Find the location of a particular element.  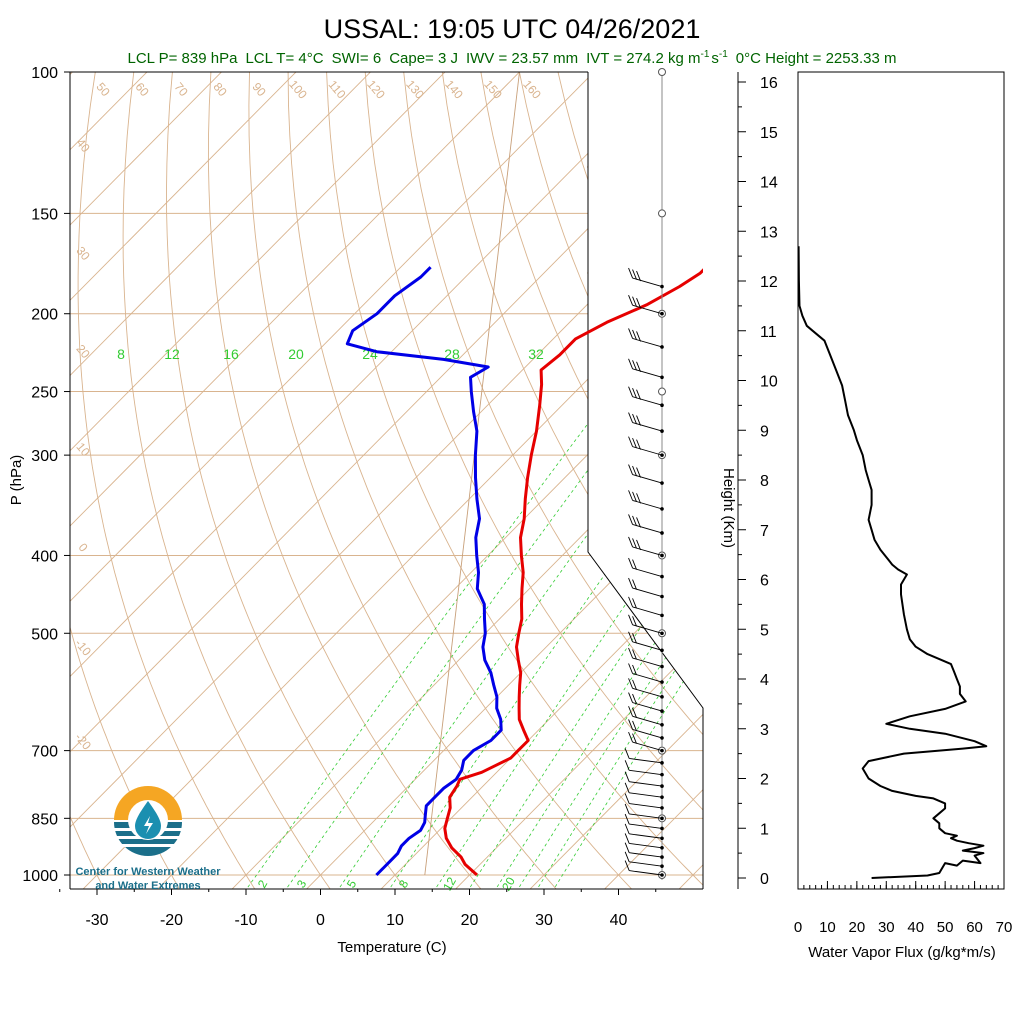

mixing-ratio-label: 2 is located at coordinates (263, 883).